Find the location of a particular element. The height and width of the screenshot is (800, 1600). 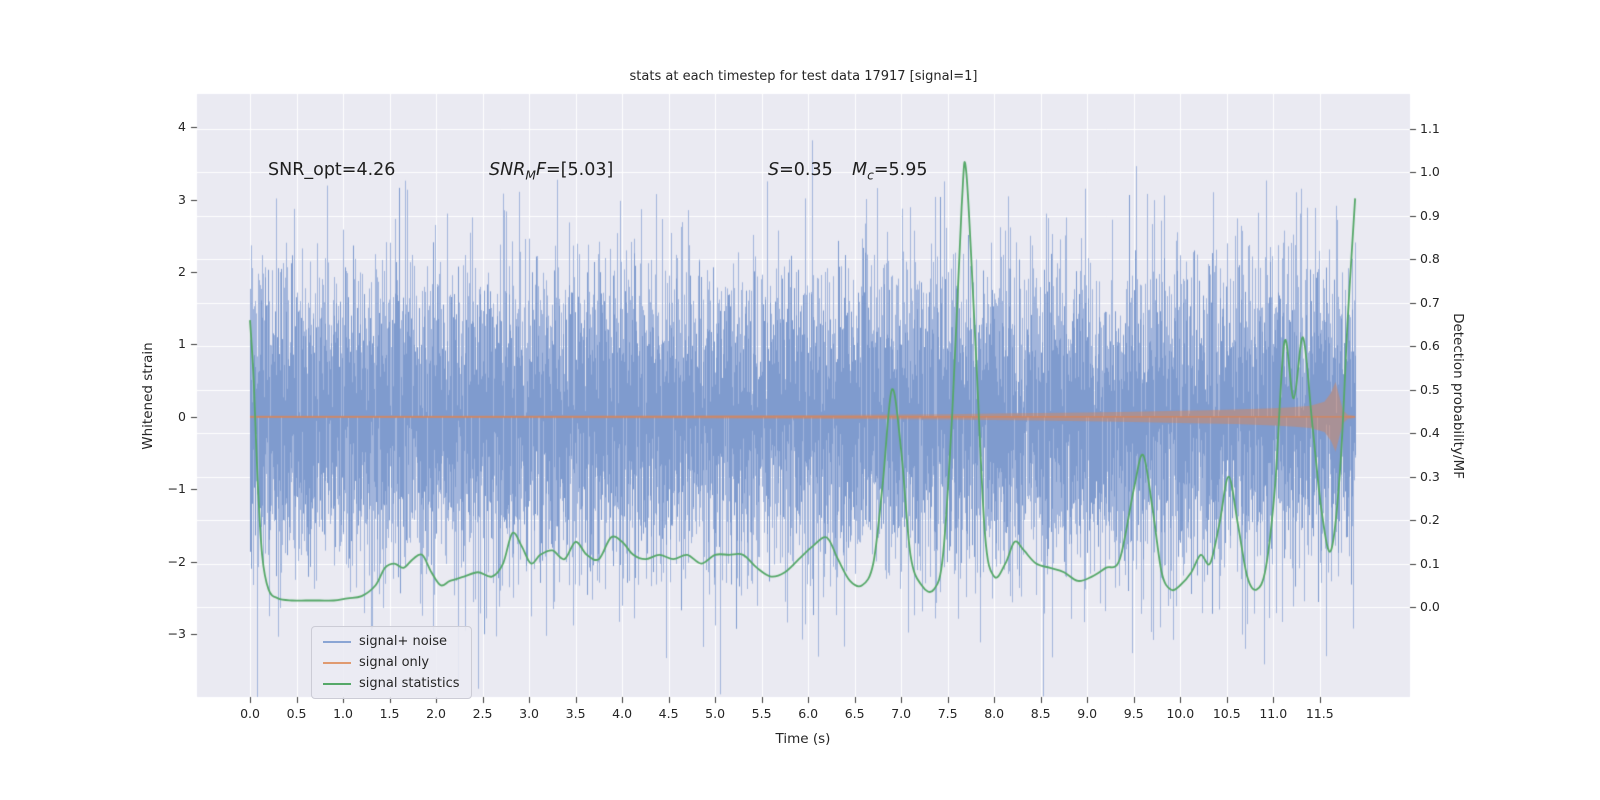

y-right-tick-label: 1.0 is located at coordinates (1430, 172).